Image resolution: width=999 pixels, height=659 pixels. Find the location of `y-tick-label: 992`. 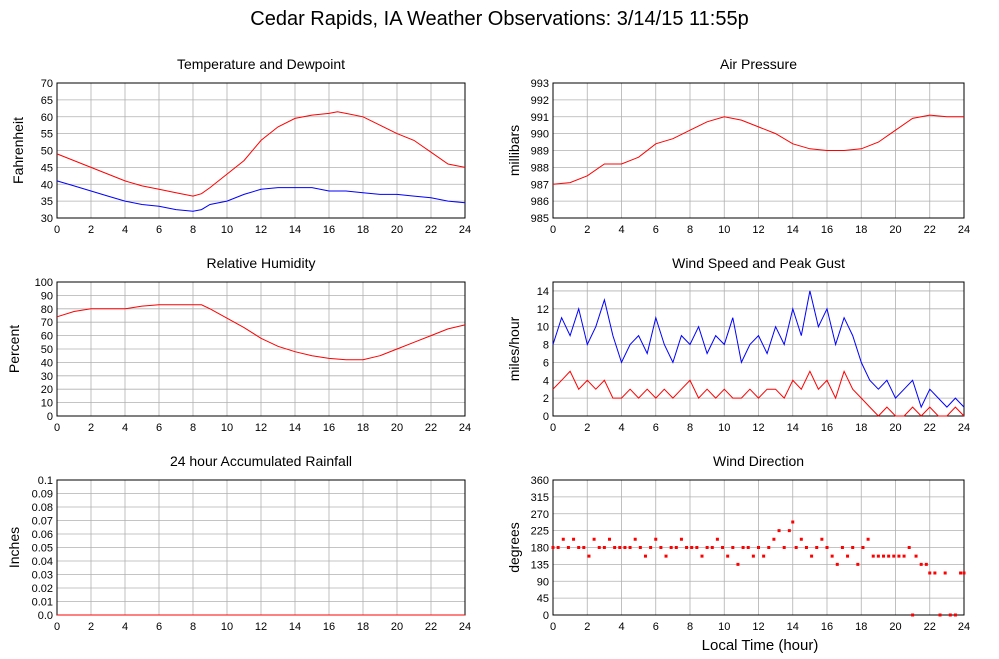

y-tick-label: 992 is located at coordinates (540, 101).